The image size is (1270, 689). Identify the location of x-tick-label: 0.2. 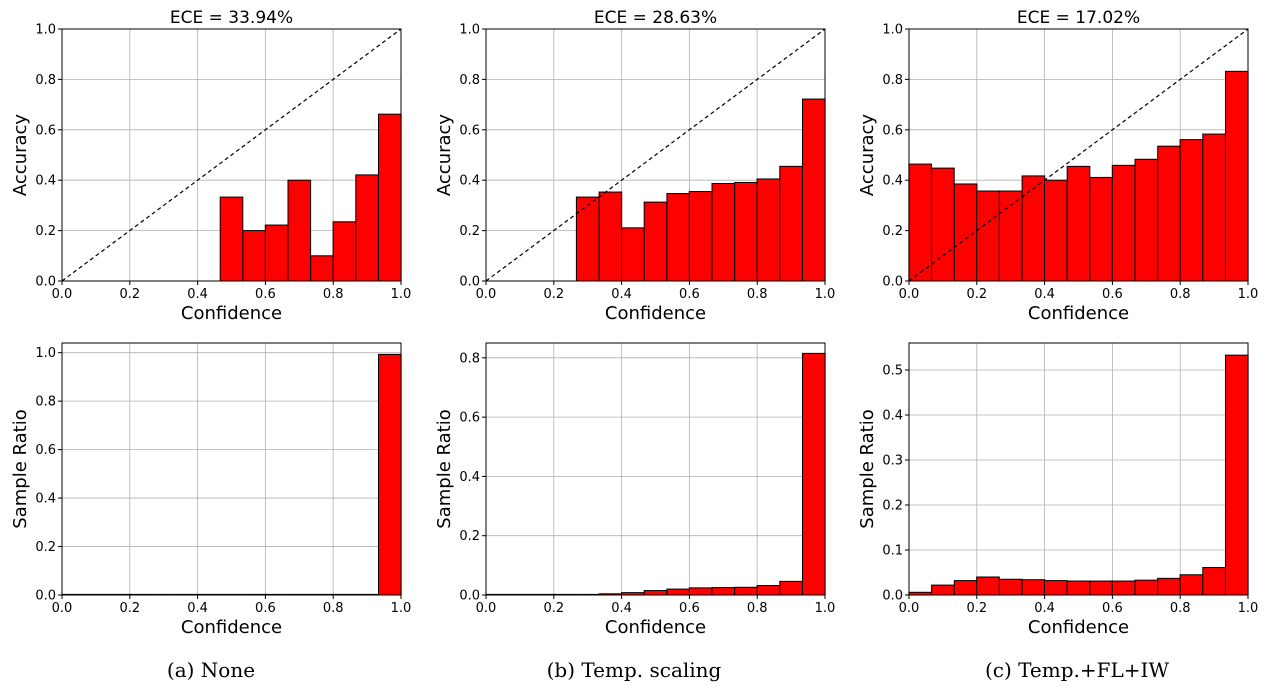
(129, 294).